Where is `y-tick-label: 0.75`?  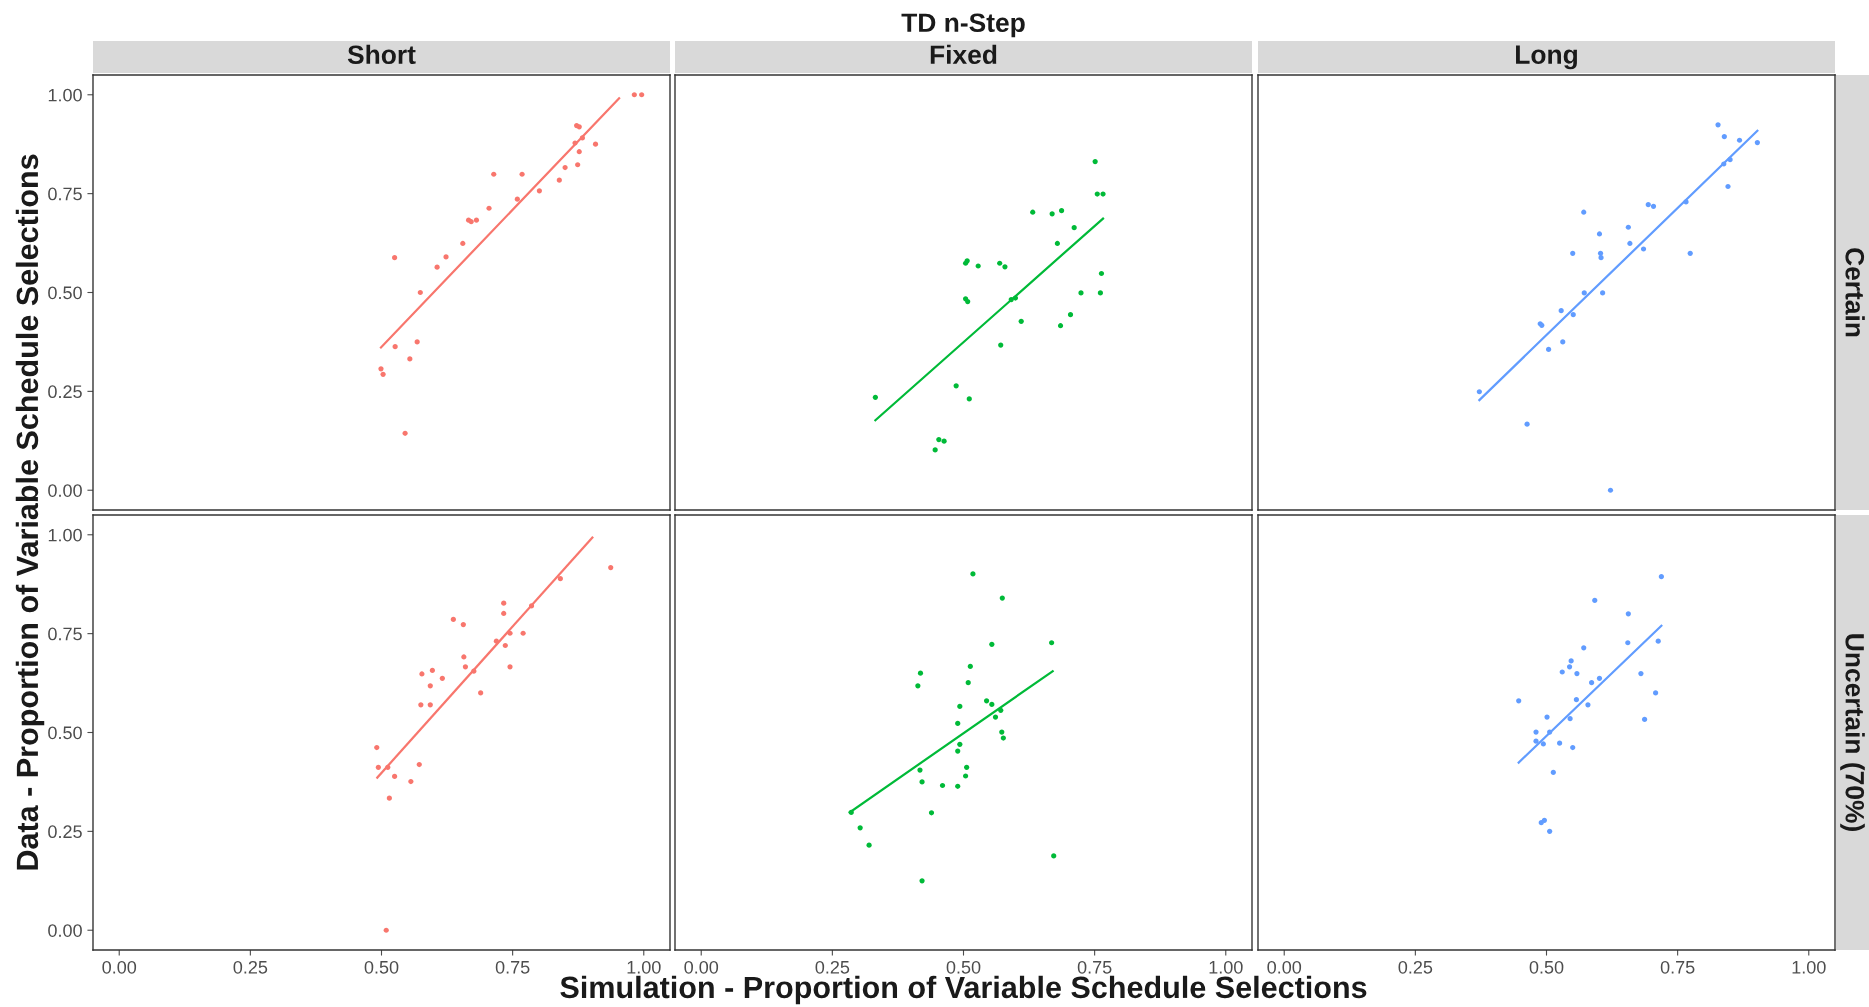
y-tick-label: 0.75 is located at coordinates (65, 634).